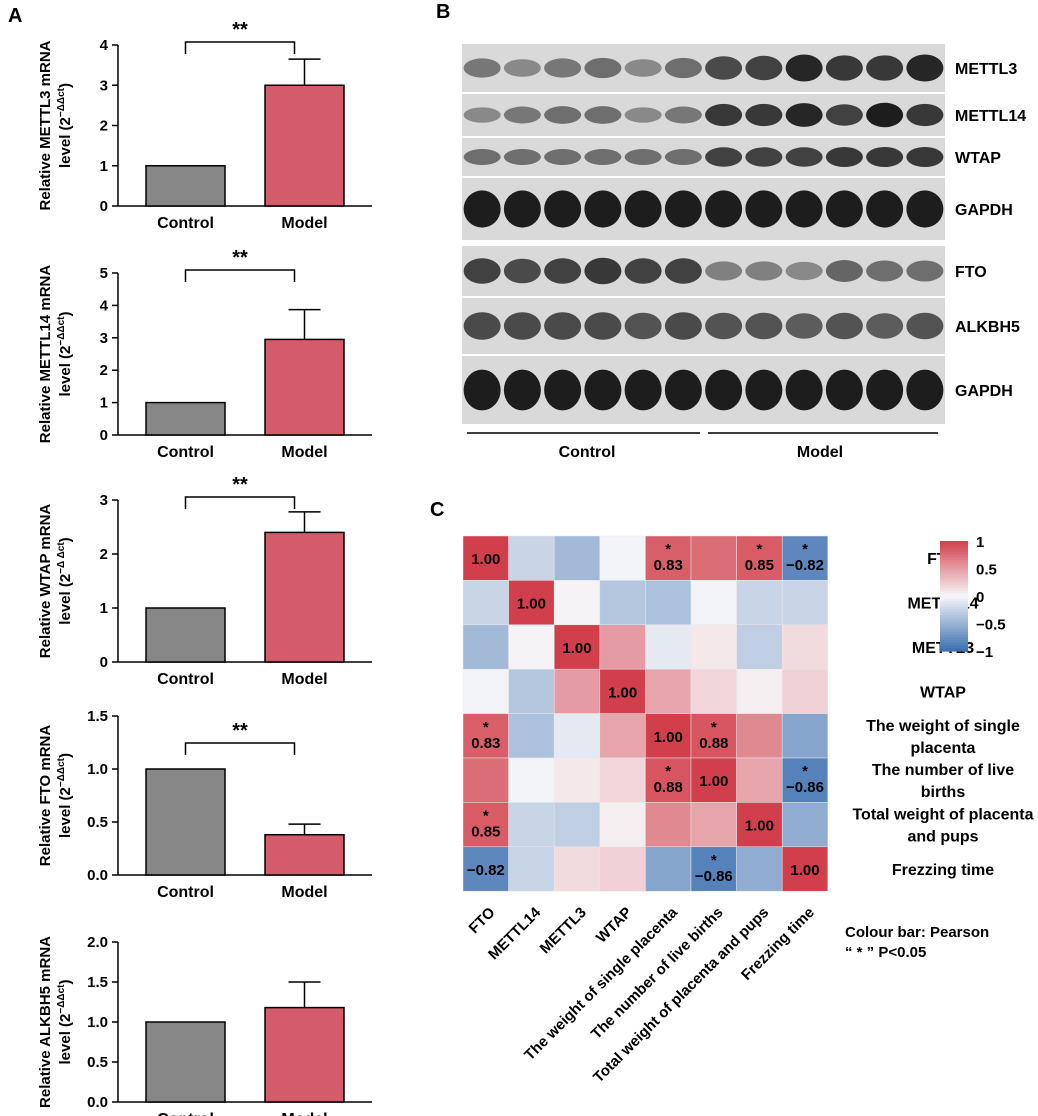  What do you see at coordinates (65, 982) in the screenshot?
I see `y-axis-label-close: )` at bounding box center [65, 982].